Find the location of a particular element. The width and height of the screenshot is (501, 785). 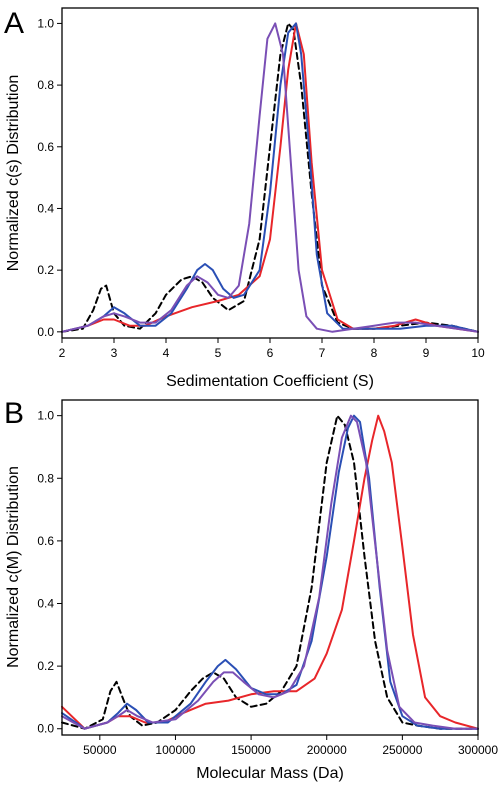

x-axis-label: Sedimentation Coefficient (S) is located at coordinates (270, 381).